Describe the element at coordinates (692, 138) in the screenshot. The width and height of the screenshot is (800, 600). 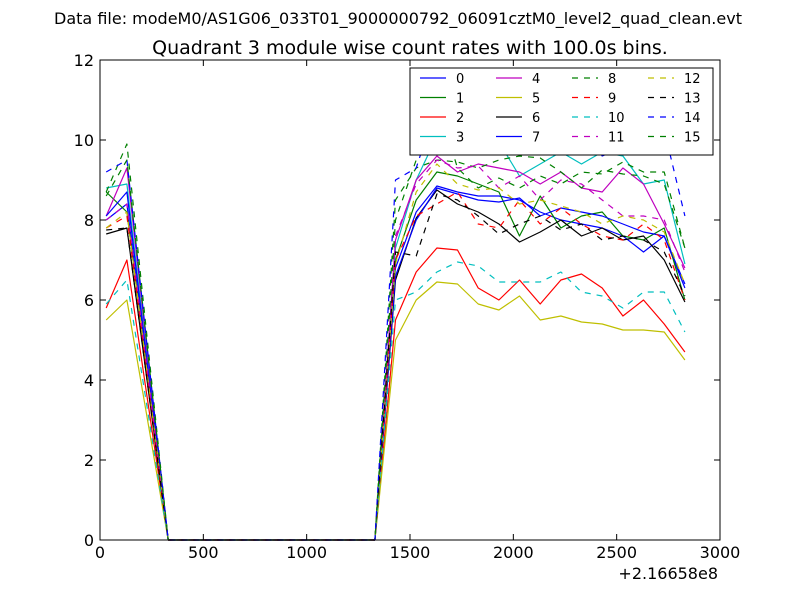
I see `legend-label: 15` at that location.